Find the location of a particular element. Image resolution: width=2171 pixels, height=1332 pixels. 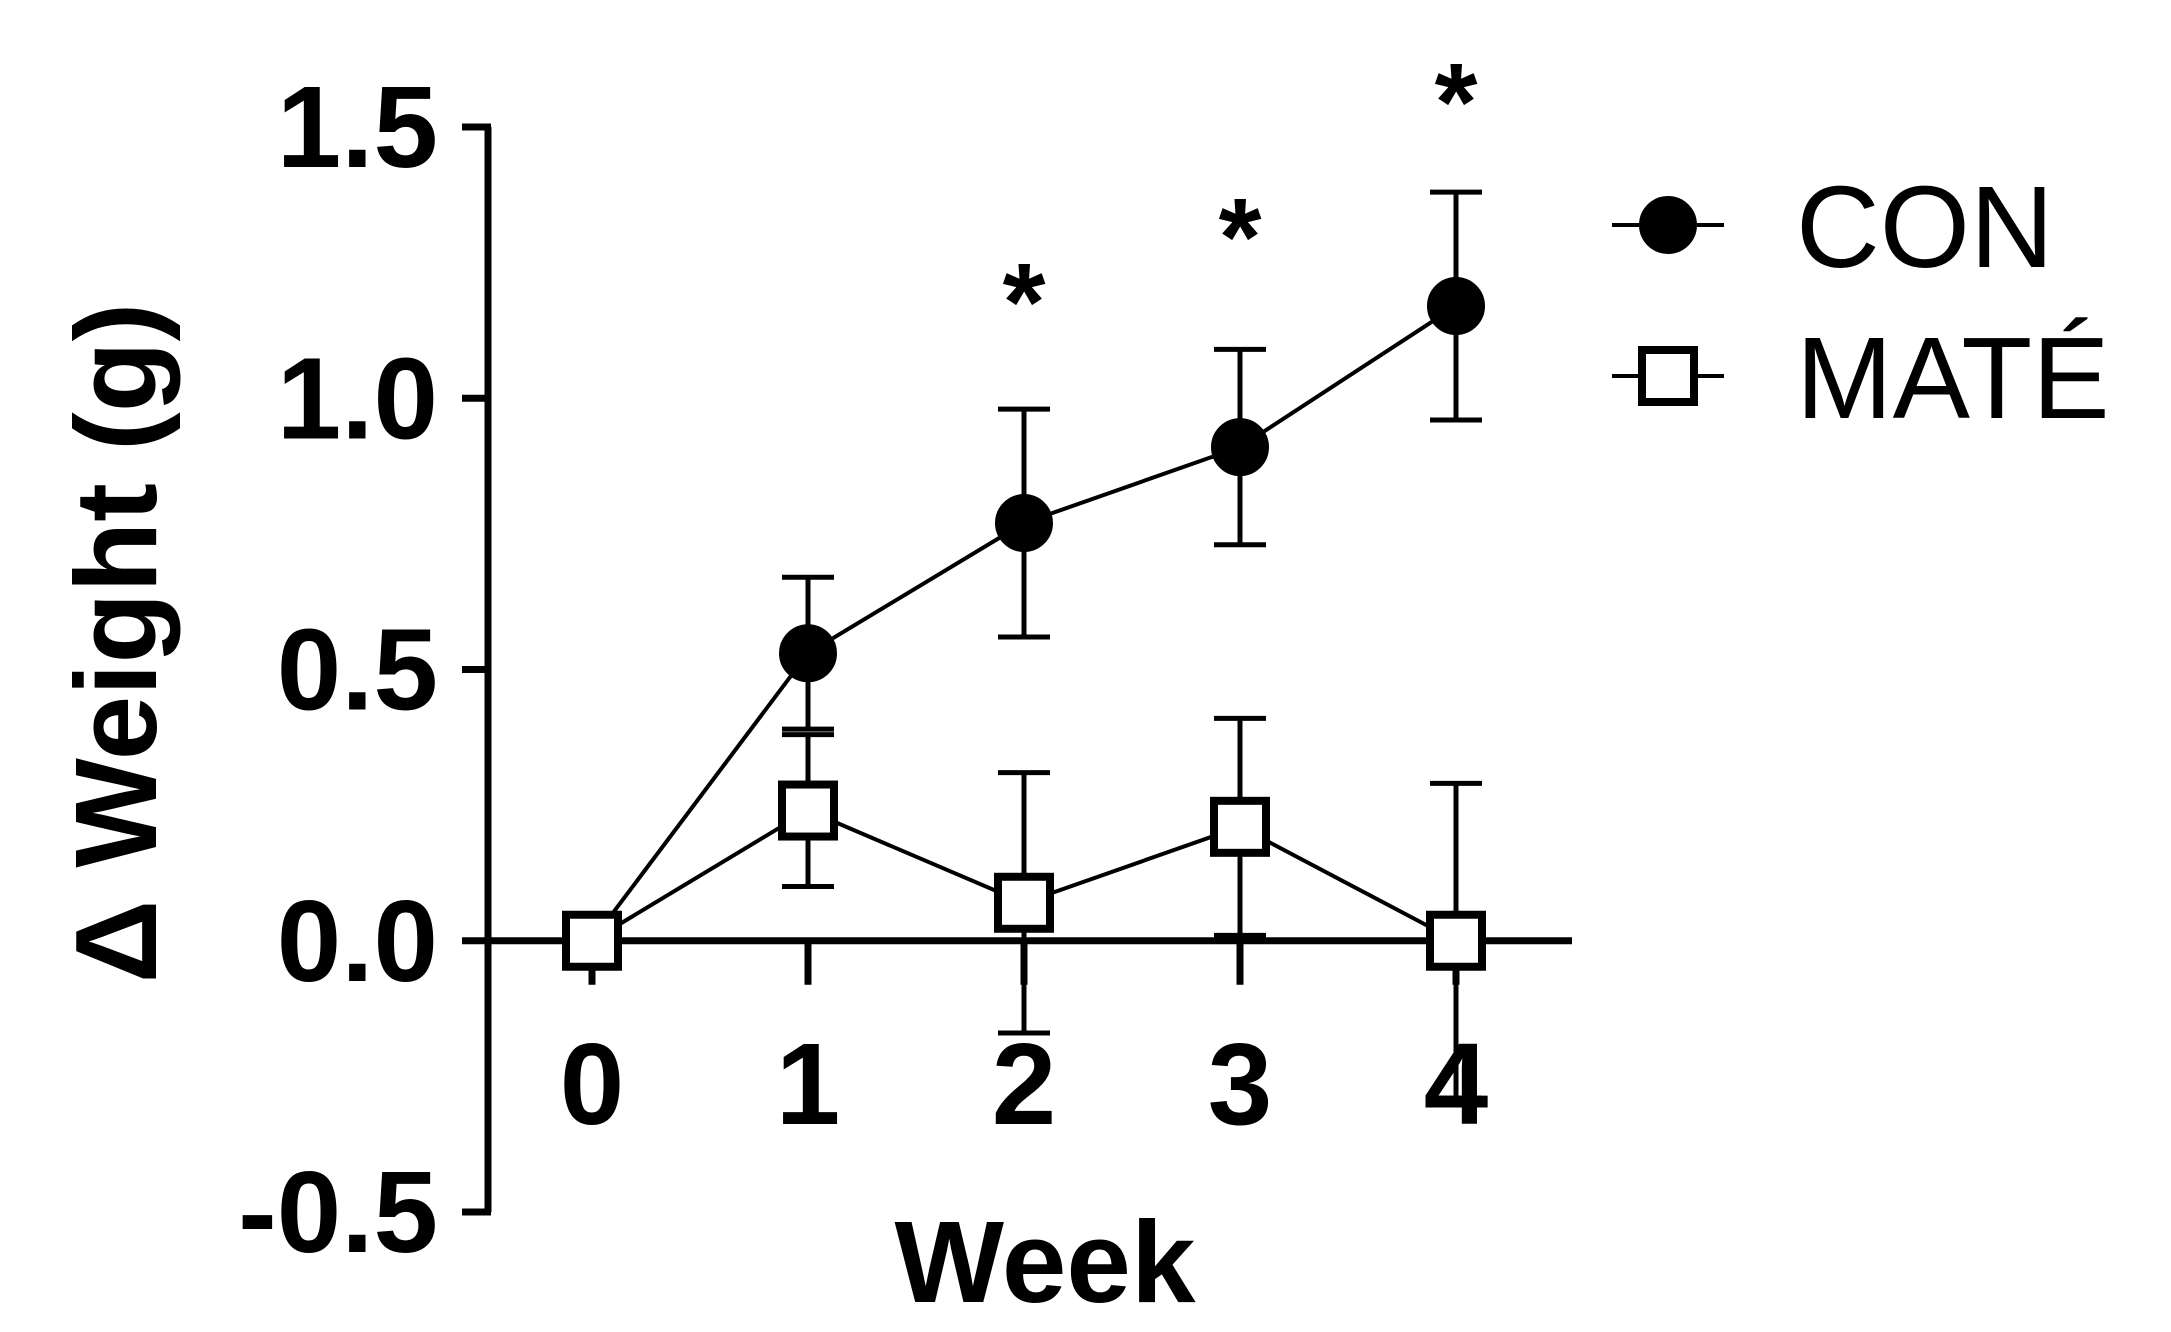

series-maté is located at coordinates (1024, 908).